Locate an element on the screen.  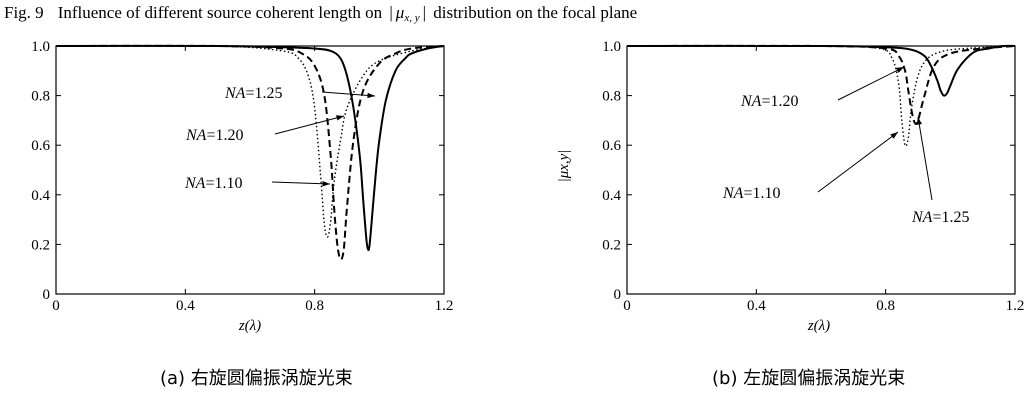
chart-a-xtick-label: 0.4 is located at coordinates (185, 306).